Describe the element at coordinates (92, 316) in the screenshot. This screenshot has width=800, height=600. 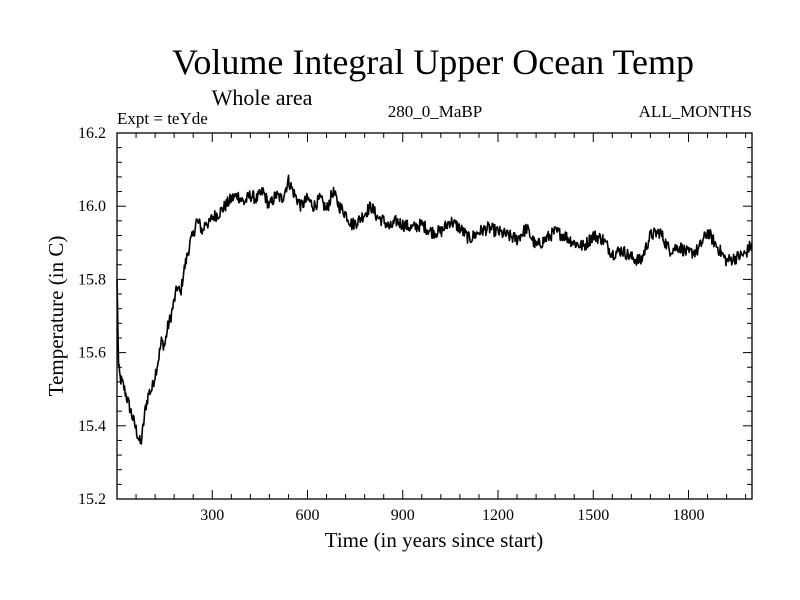
I see `y-tick-labels: 15.2 15.4 15.6 15.8 16.0 16.2` at that location.